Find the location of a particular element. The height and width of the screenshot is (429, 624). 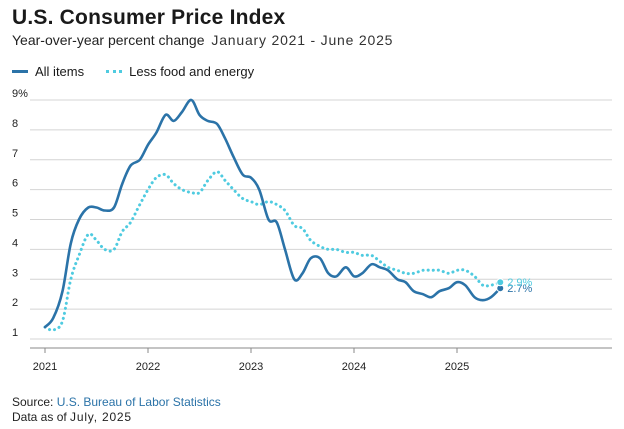

legend-item-all-items: All items is located at coordinates (48, 71).